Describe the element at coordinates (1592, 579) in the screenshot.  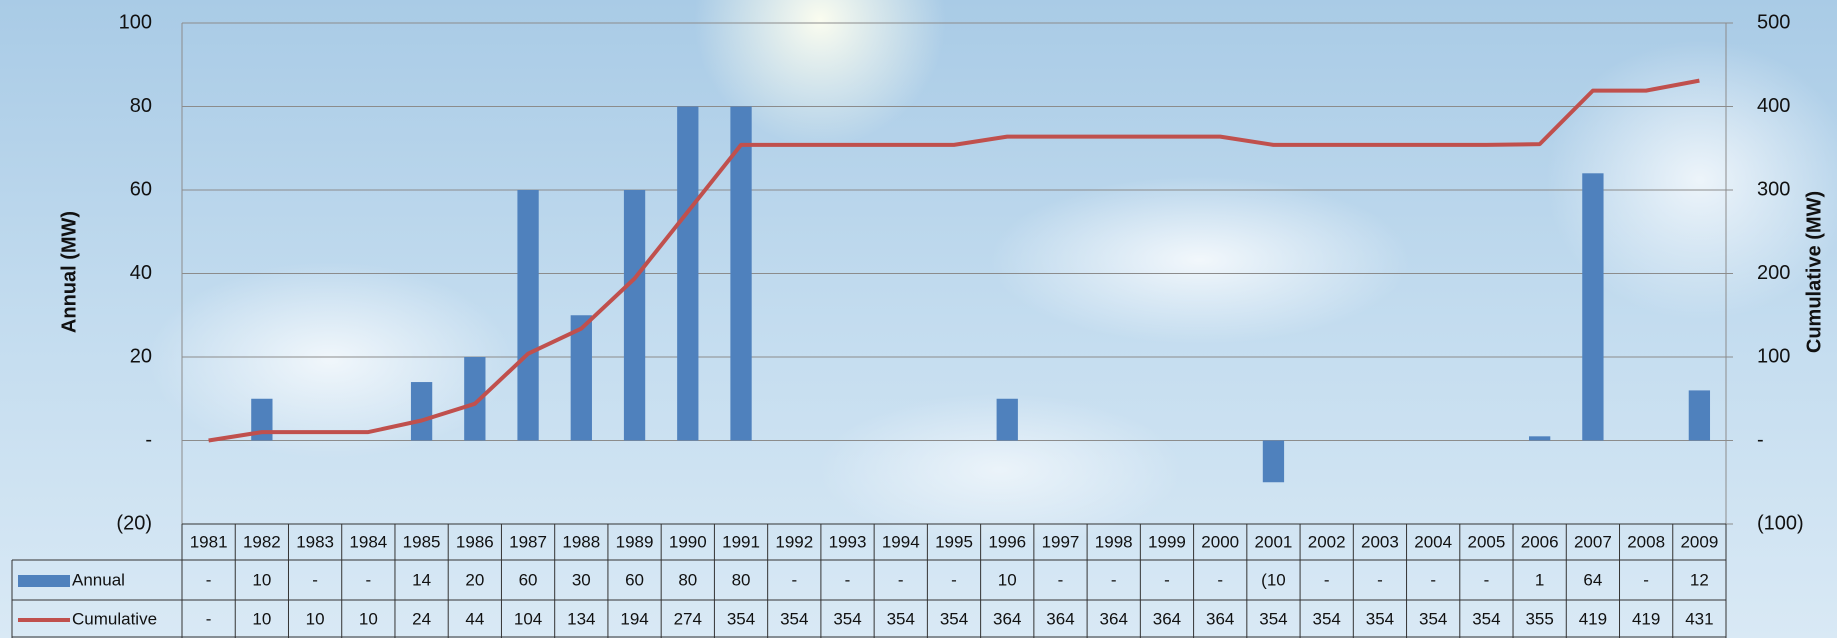
I see `table-value: 64` at that location.